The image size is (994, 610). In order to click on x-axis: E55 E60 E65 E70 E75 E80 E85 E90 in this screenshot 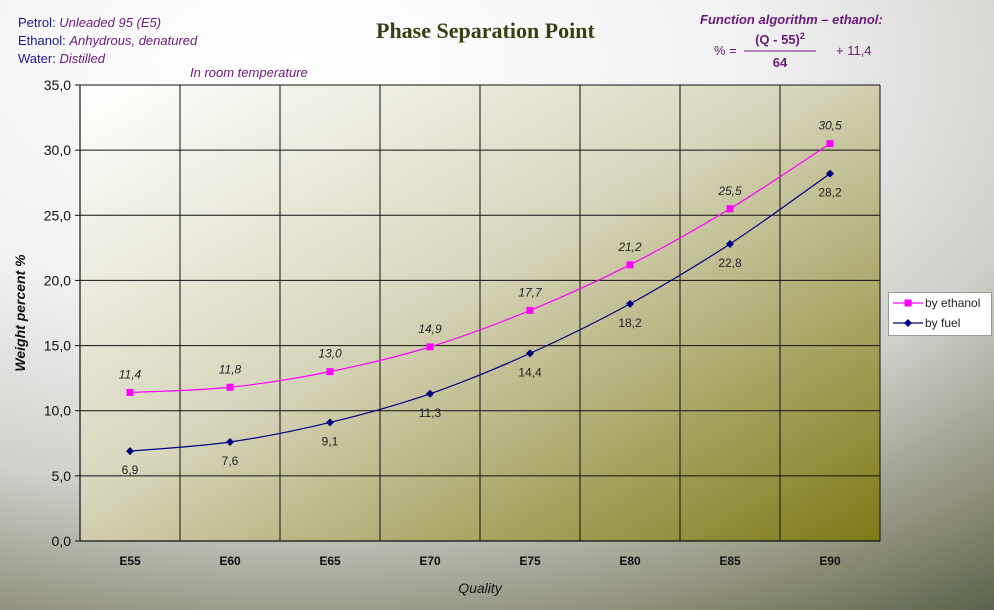, I will do `click(480, 554)`.